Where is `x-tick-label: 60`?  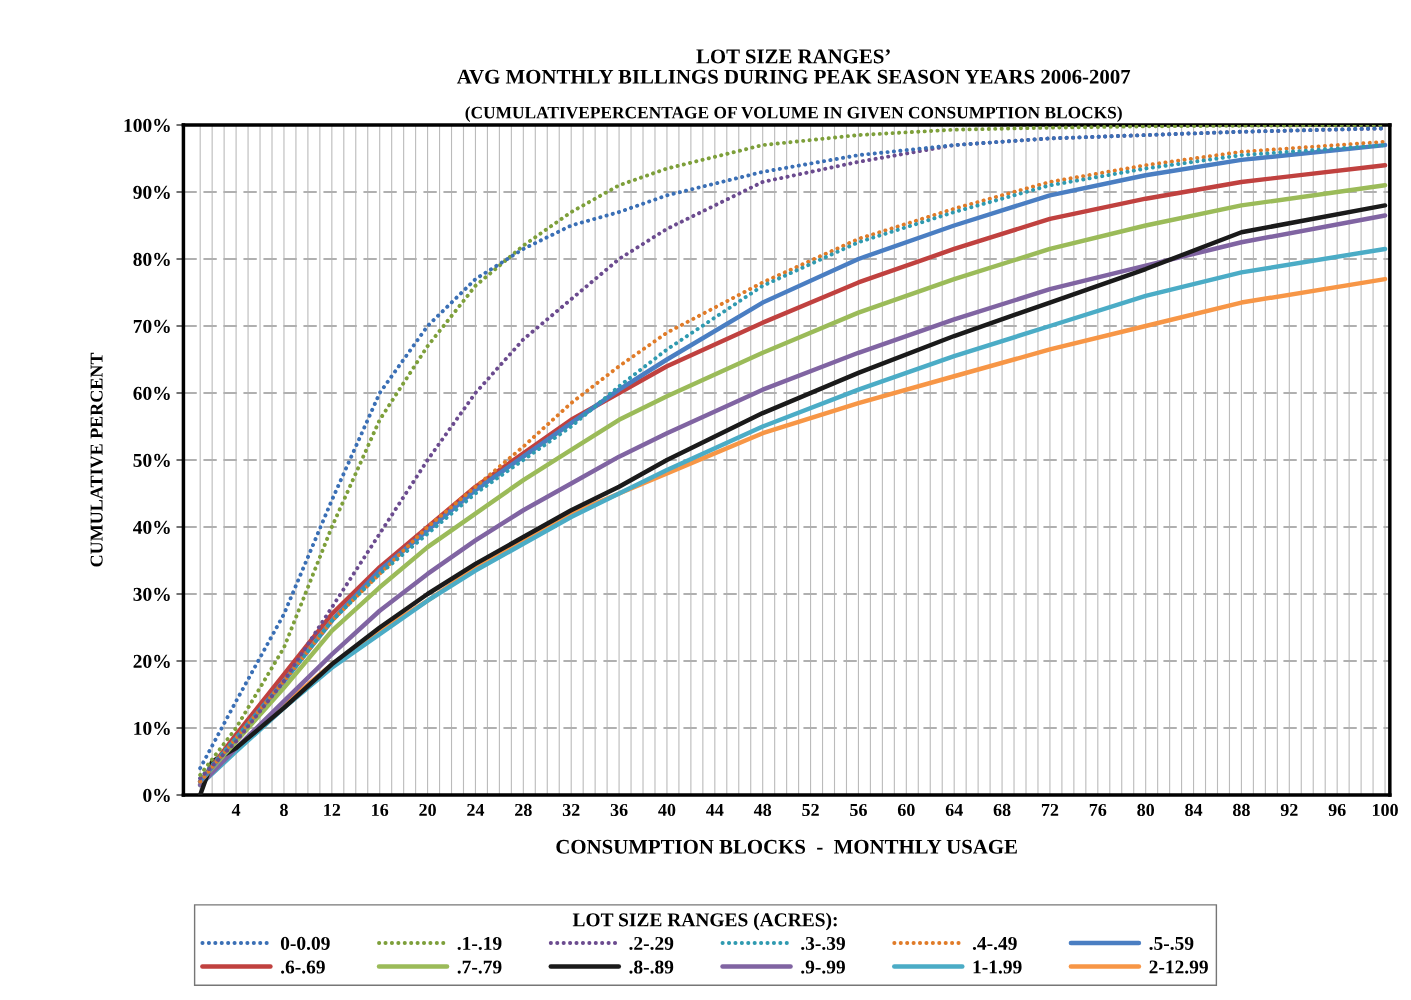 x-tick-label: 60 is located at coordinates (906, 810).